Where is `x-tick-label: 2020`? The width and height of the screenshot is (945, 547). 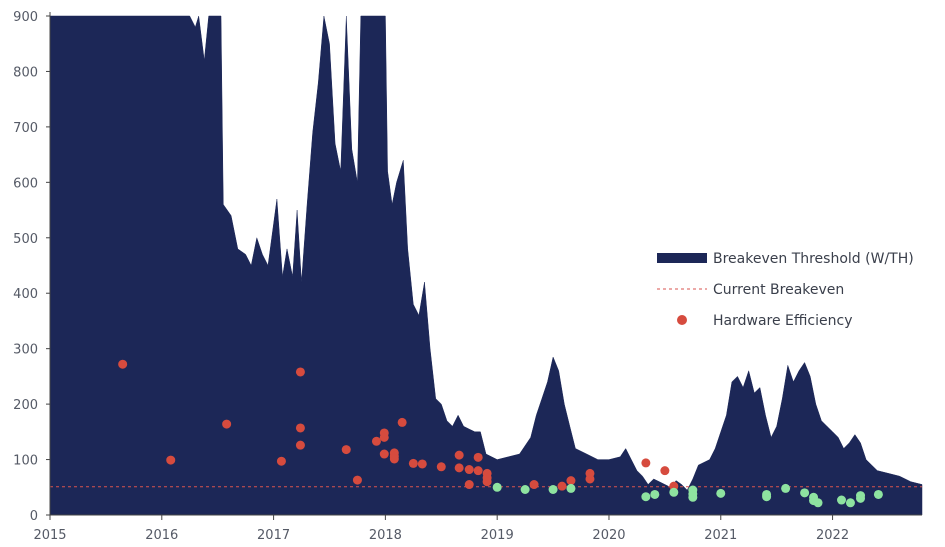 x-tick-label: 2020 is located at coordinates (608, 535).